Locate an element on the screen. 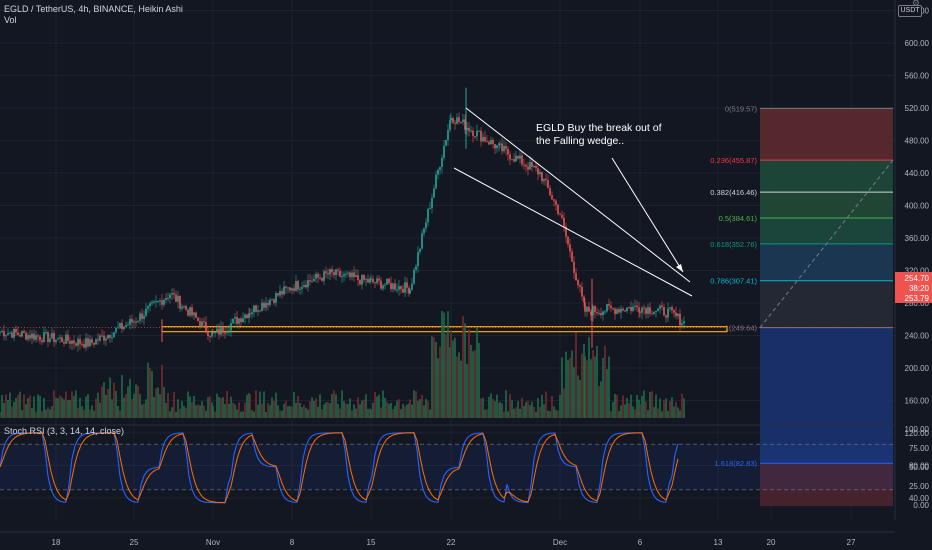 The height and width of the screenshot is (550, 932). price-tick-label: 200.00 is located at coordinates (917, 368).